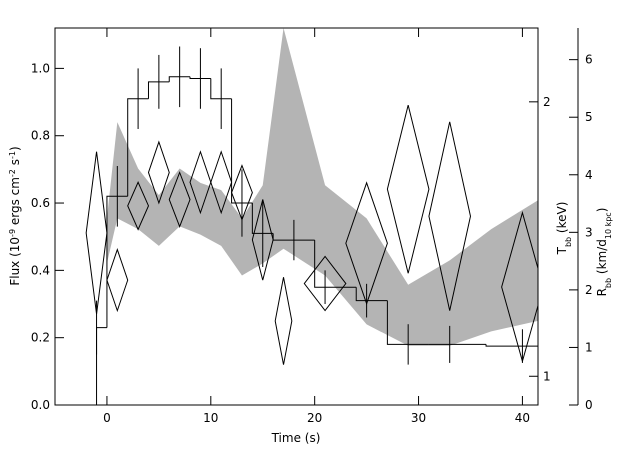  Describe the element at coordinates (589, 175) in the screenshot. I see `y3-tick-label: 4` at that location.